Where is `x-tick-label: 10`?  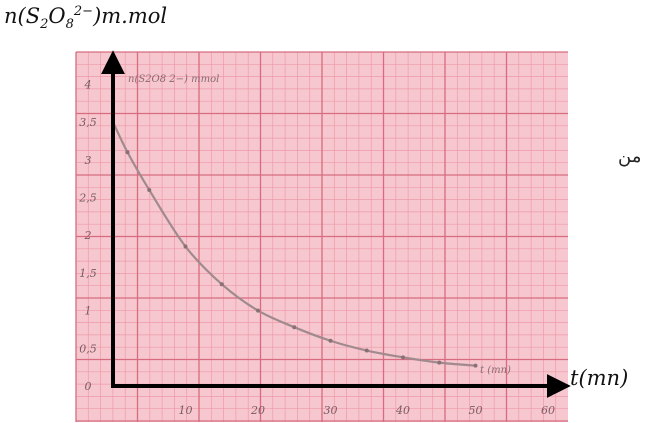
x-tick-label: 10 is located at coordinates (186, 410).